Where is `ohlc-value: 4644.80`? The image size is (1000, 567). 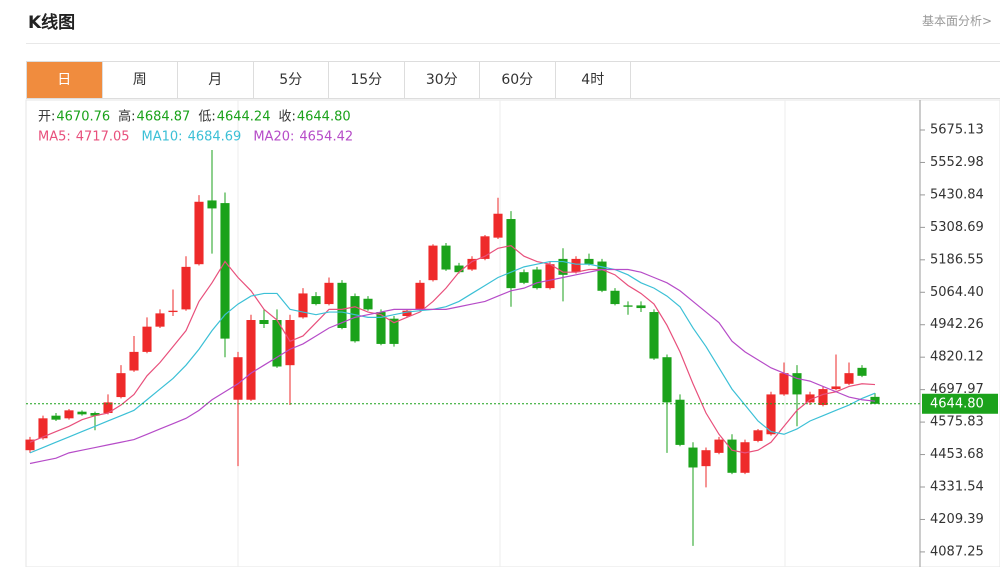 ohlc-value: 4644.80 is located at coordinates (324, 117).